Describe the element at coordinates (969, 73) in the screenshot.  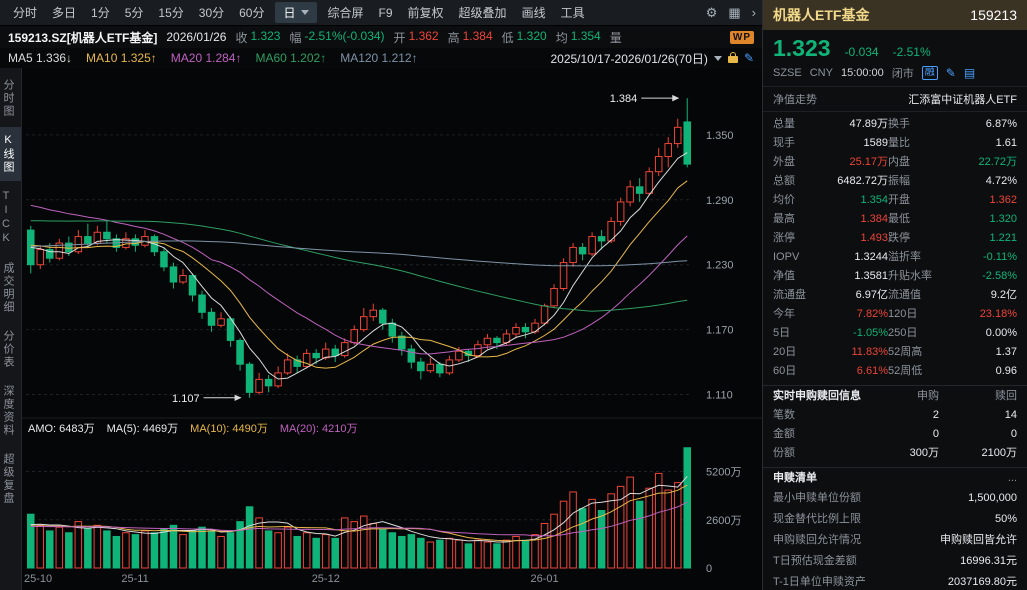
I see `board-icon: ▤` at that location.